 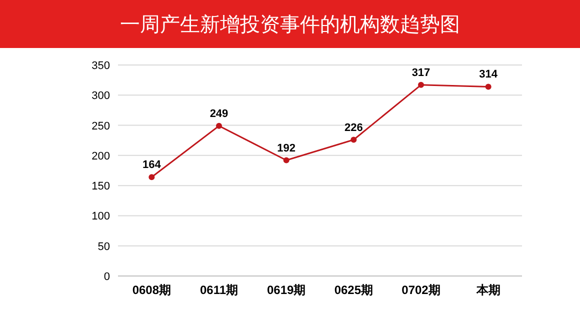 I want to click on data-label: 314, so click(x=488, y=74).